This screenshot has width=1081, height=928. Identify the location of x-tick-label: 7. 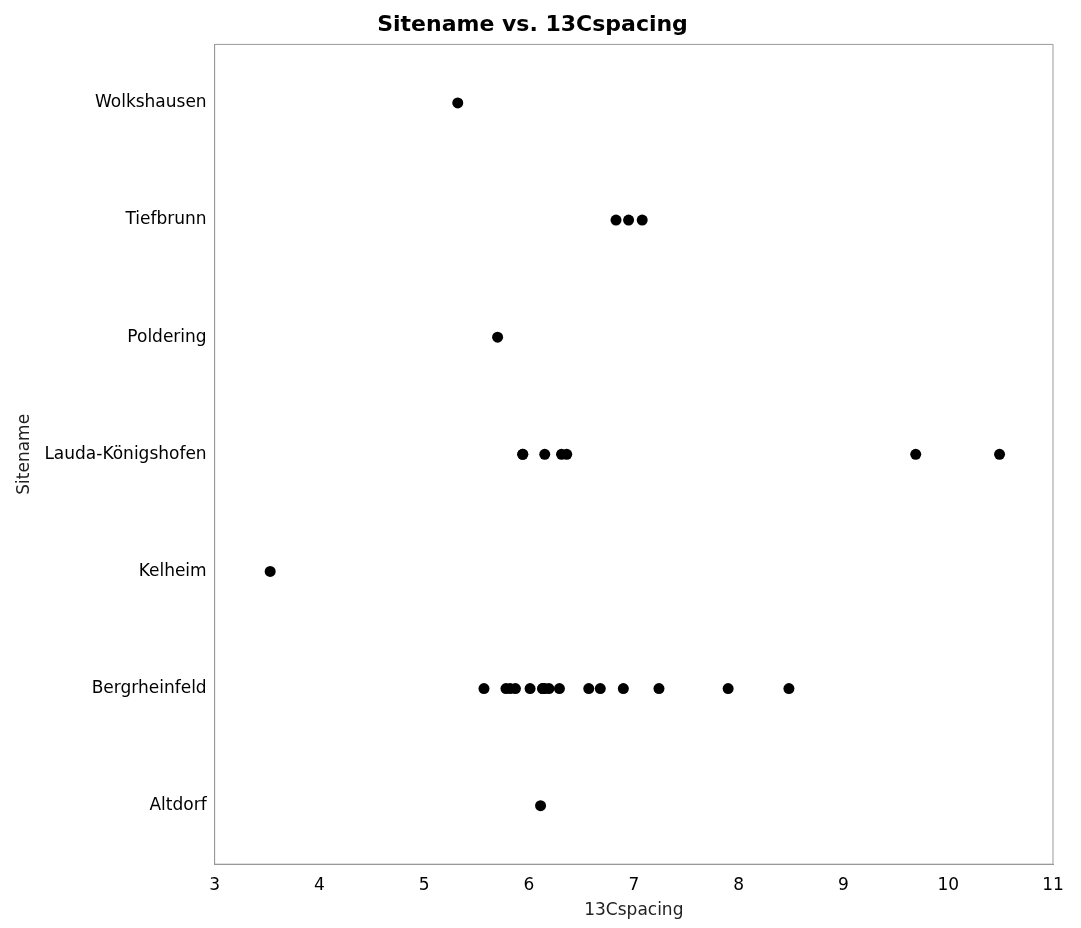
(634, 883).